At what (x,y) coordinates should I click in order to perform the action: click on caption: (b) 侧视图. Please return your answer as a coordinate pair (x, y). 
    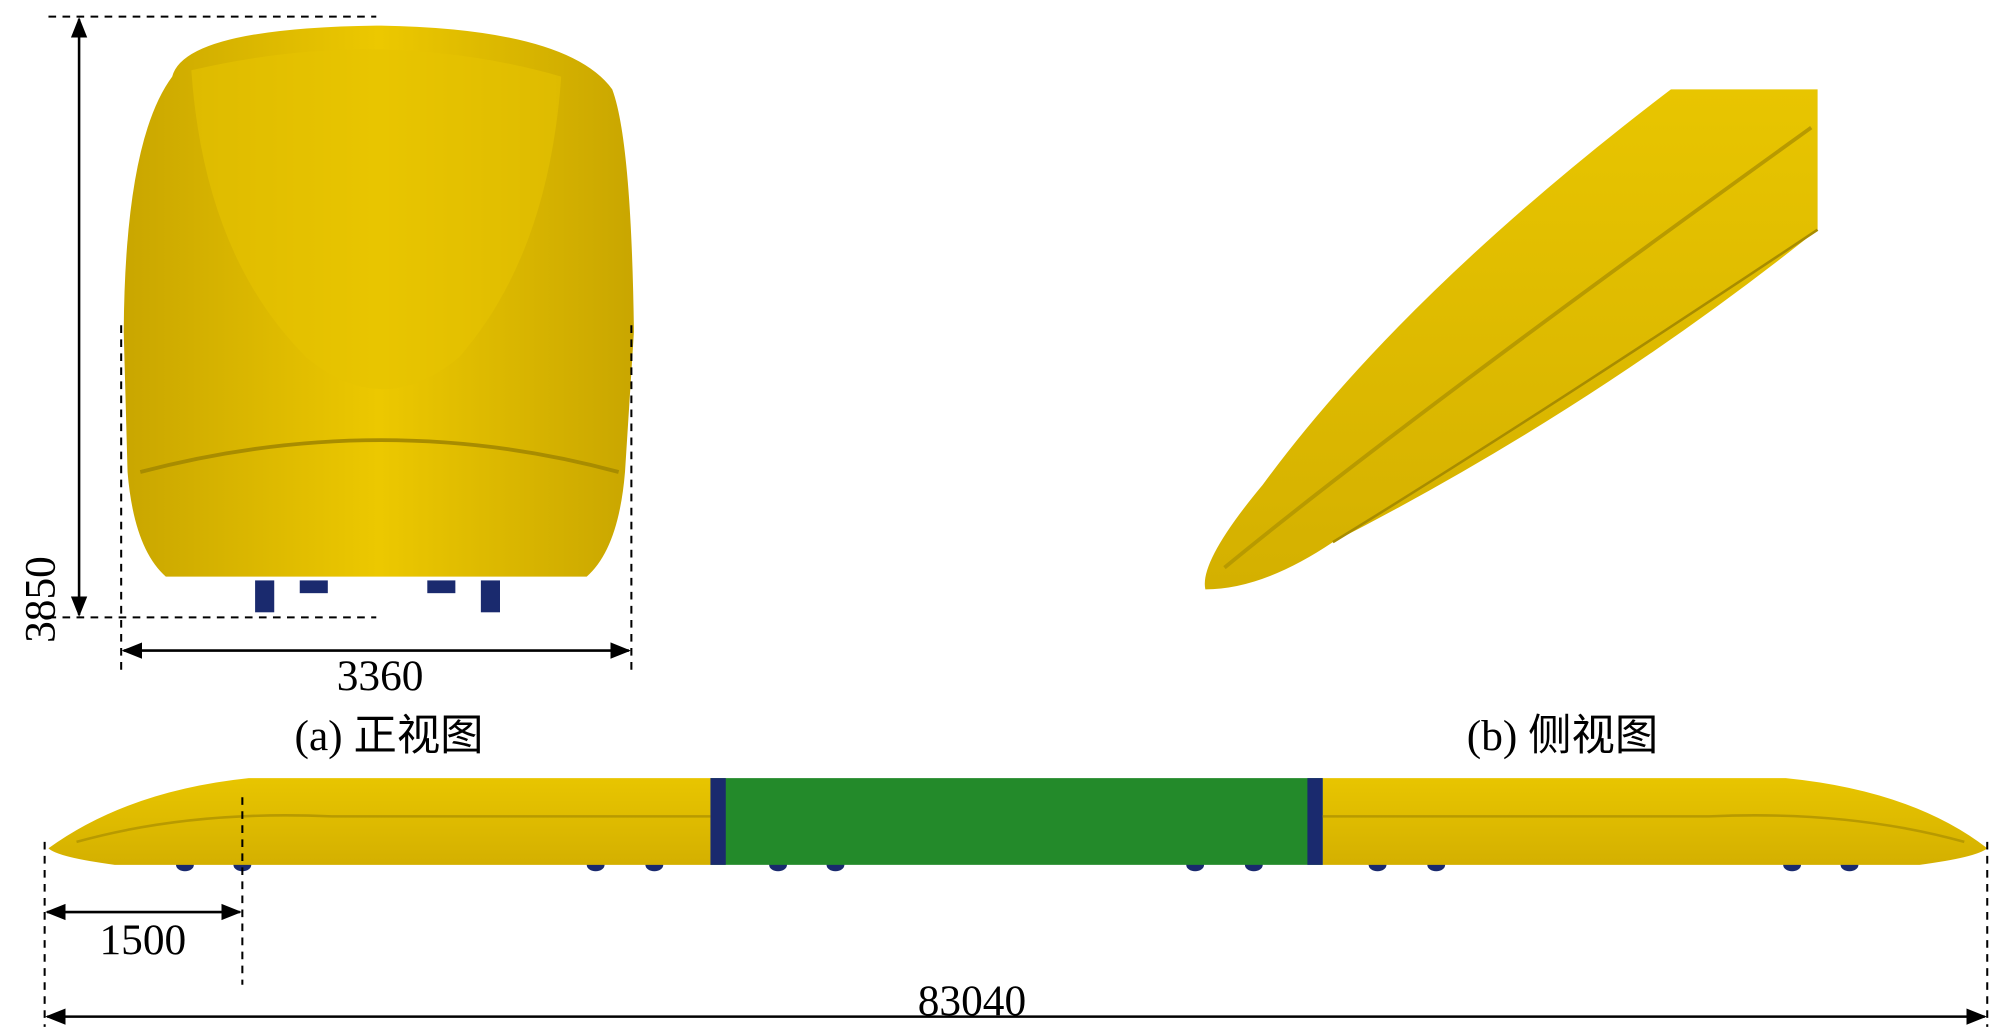
    Looking at the image, I should click on (1562, 736).